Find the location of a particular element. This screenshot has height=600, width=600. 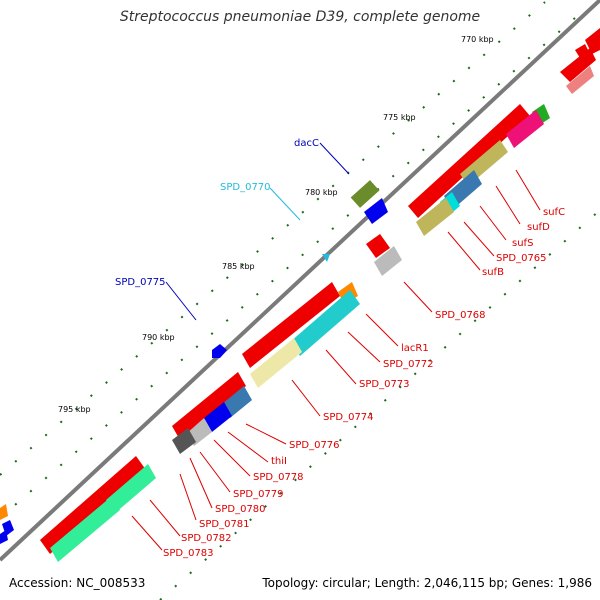

label-SPD_0778: SPD_0778 is located at coordinates (278, 477).